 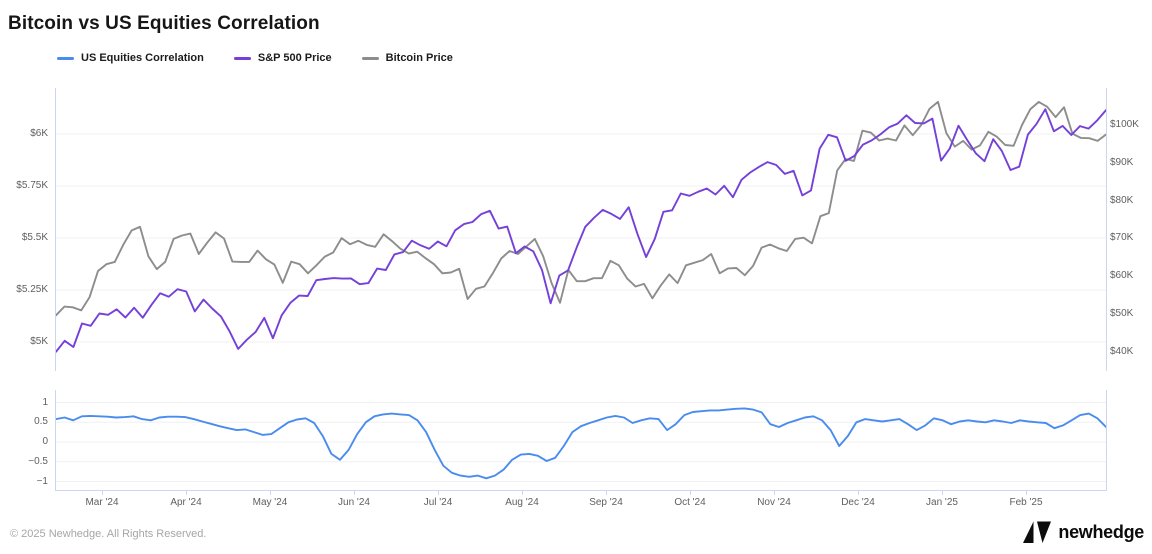 What do you see at coordinates (942, 502) in the screenshot?
I see `x-axis-month-label: Jan '25` at bounding box center [942, 502].